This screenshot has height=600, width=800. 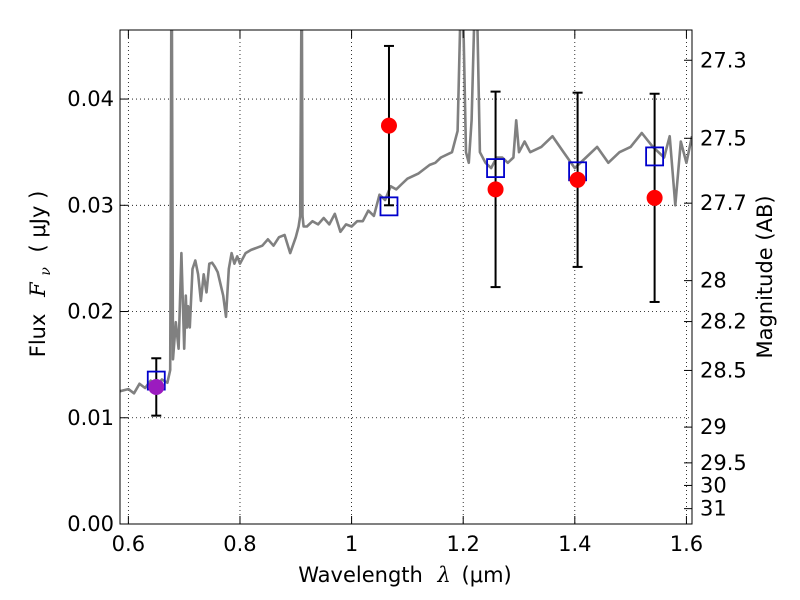 I want to click on x-axis-title-prefix: Wavelength, so click(x=360, y=575).